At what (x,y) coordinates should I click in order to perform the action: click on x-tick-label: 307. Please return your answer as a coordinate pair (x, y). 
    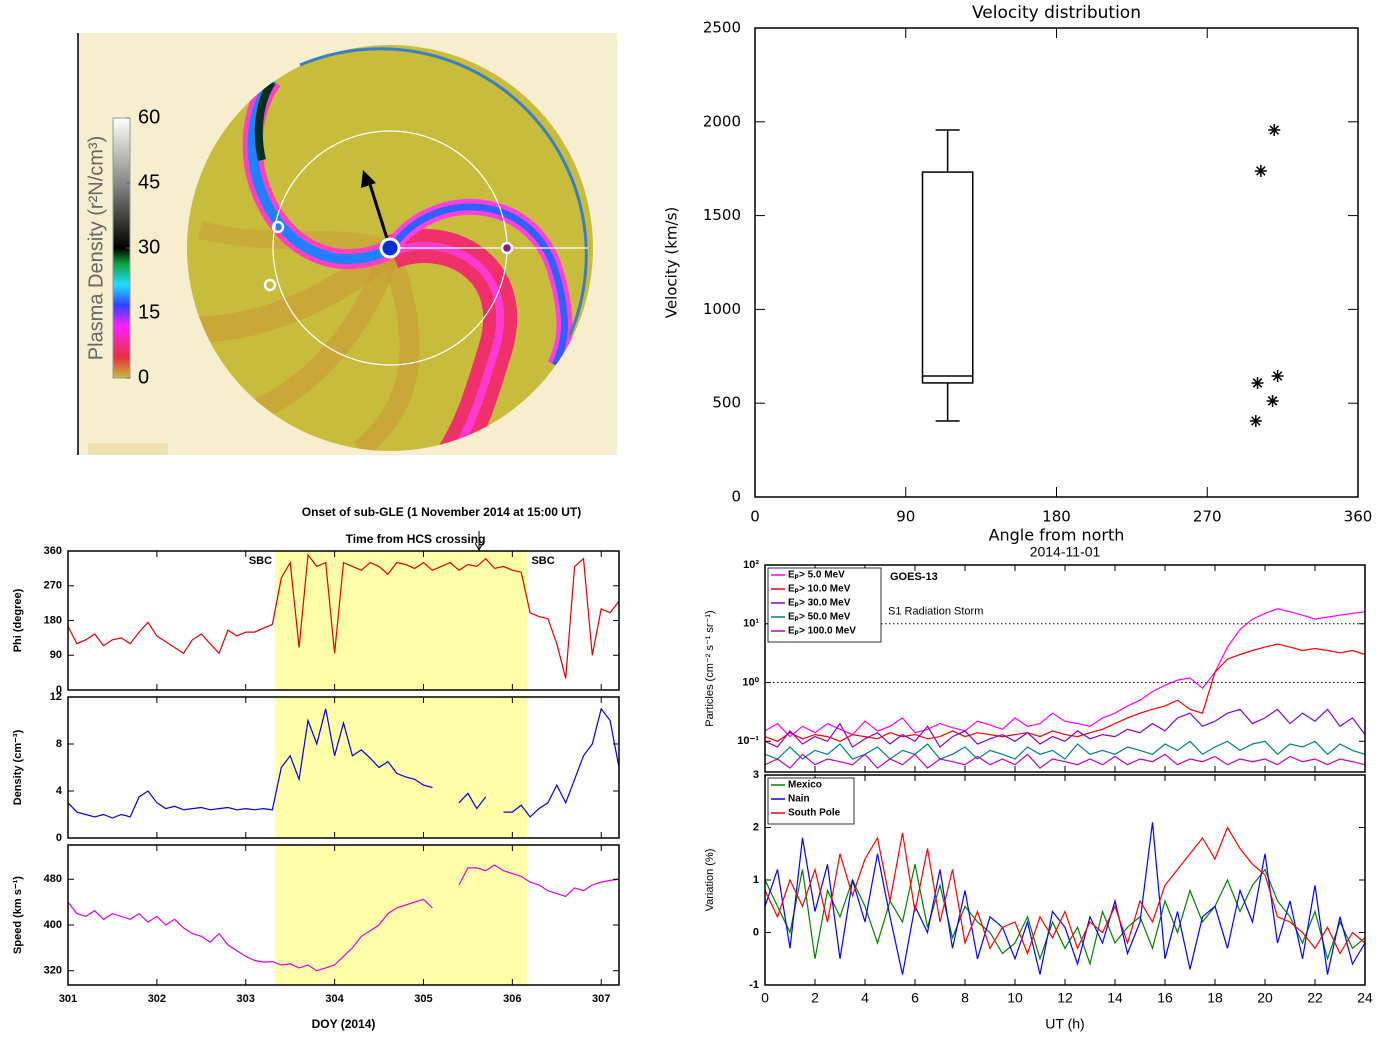
    Looking at the image, I should click on (601, 999).